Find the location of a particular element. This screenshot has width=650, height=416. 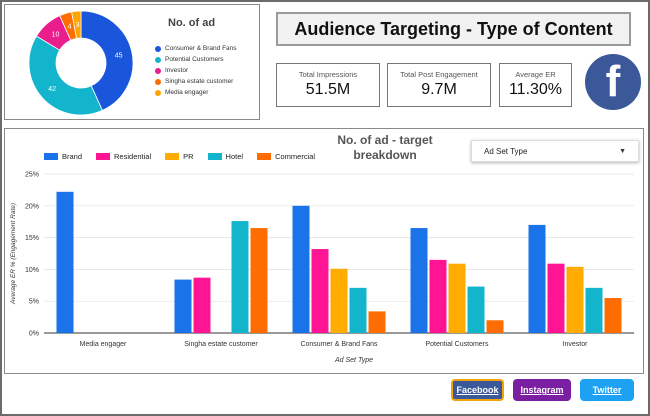

chevron-down-icon: ▼ is located at coordinates (622, 151).